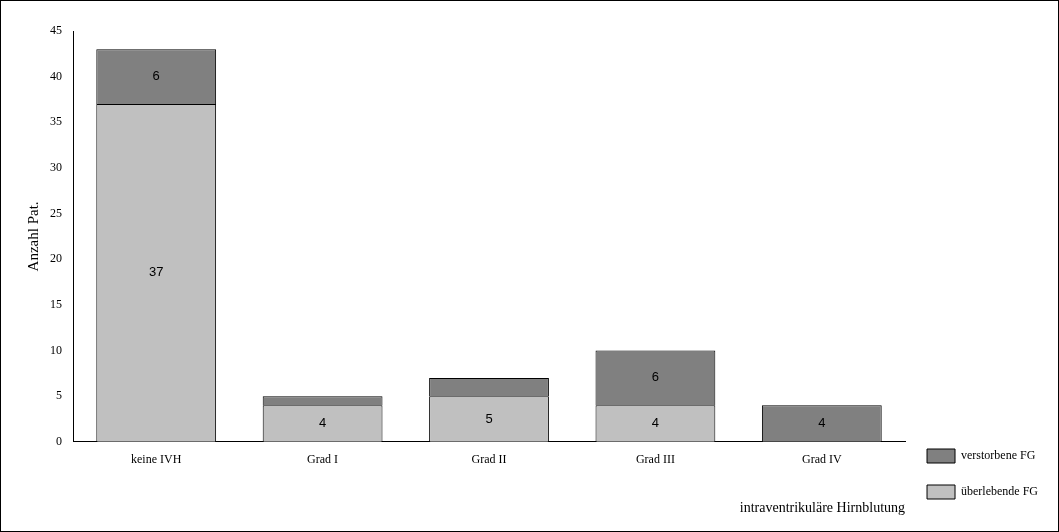 This screenshot has width=1059, height=532. What do you see at coordinates (59, 440) in the screenshot?
I see `y-tick-label: 0` at bounding box center [59, 440].